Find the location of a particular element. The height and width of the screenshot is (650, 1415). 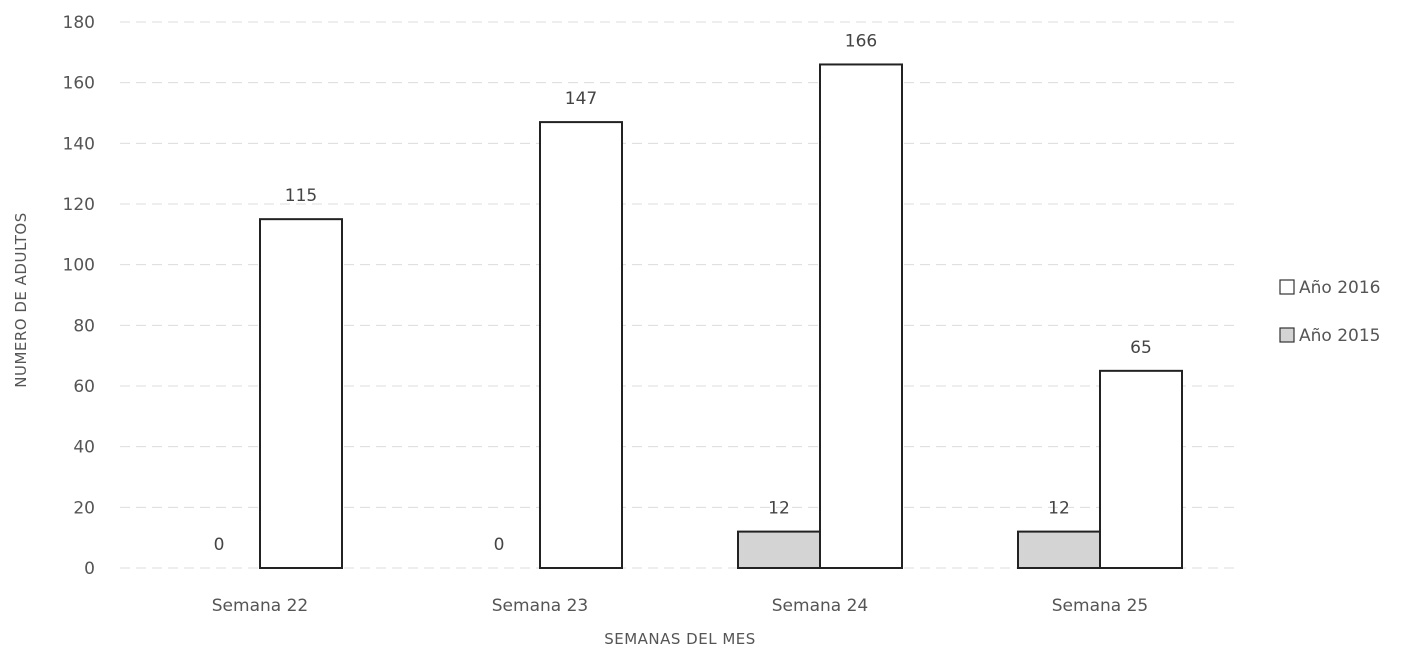

y-axis-ticks: 0 20 40 60 80 100 120 140 160 180 is located at coordinates (79, 296).